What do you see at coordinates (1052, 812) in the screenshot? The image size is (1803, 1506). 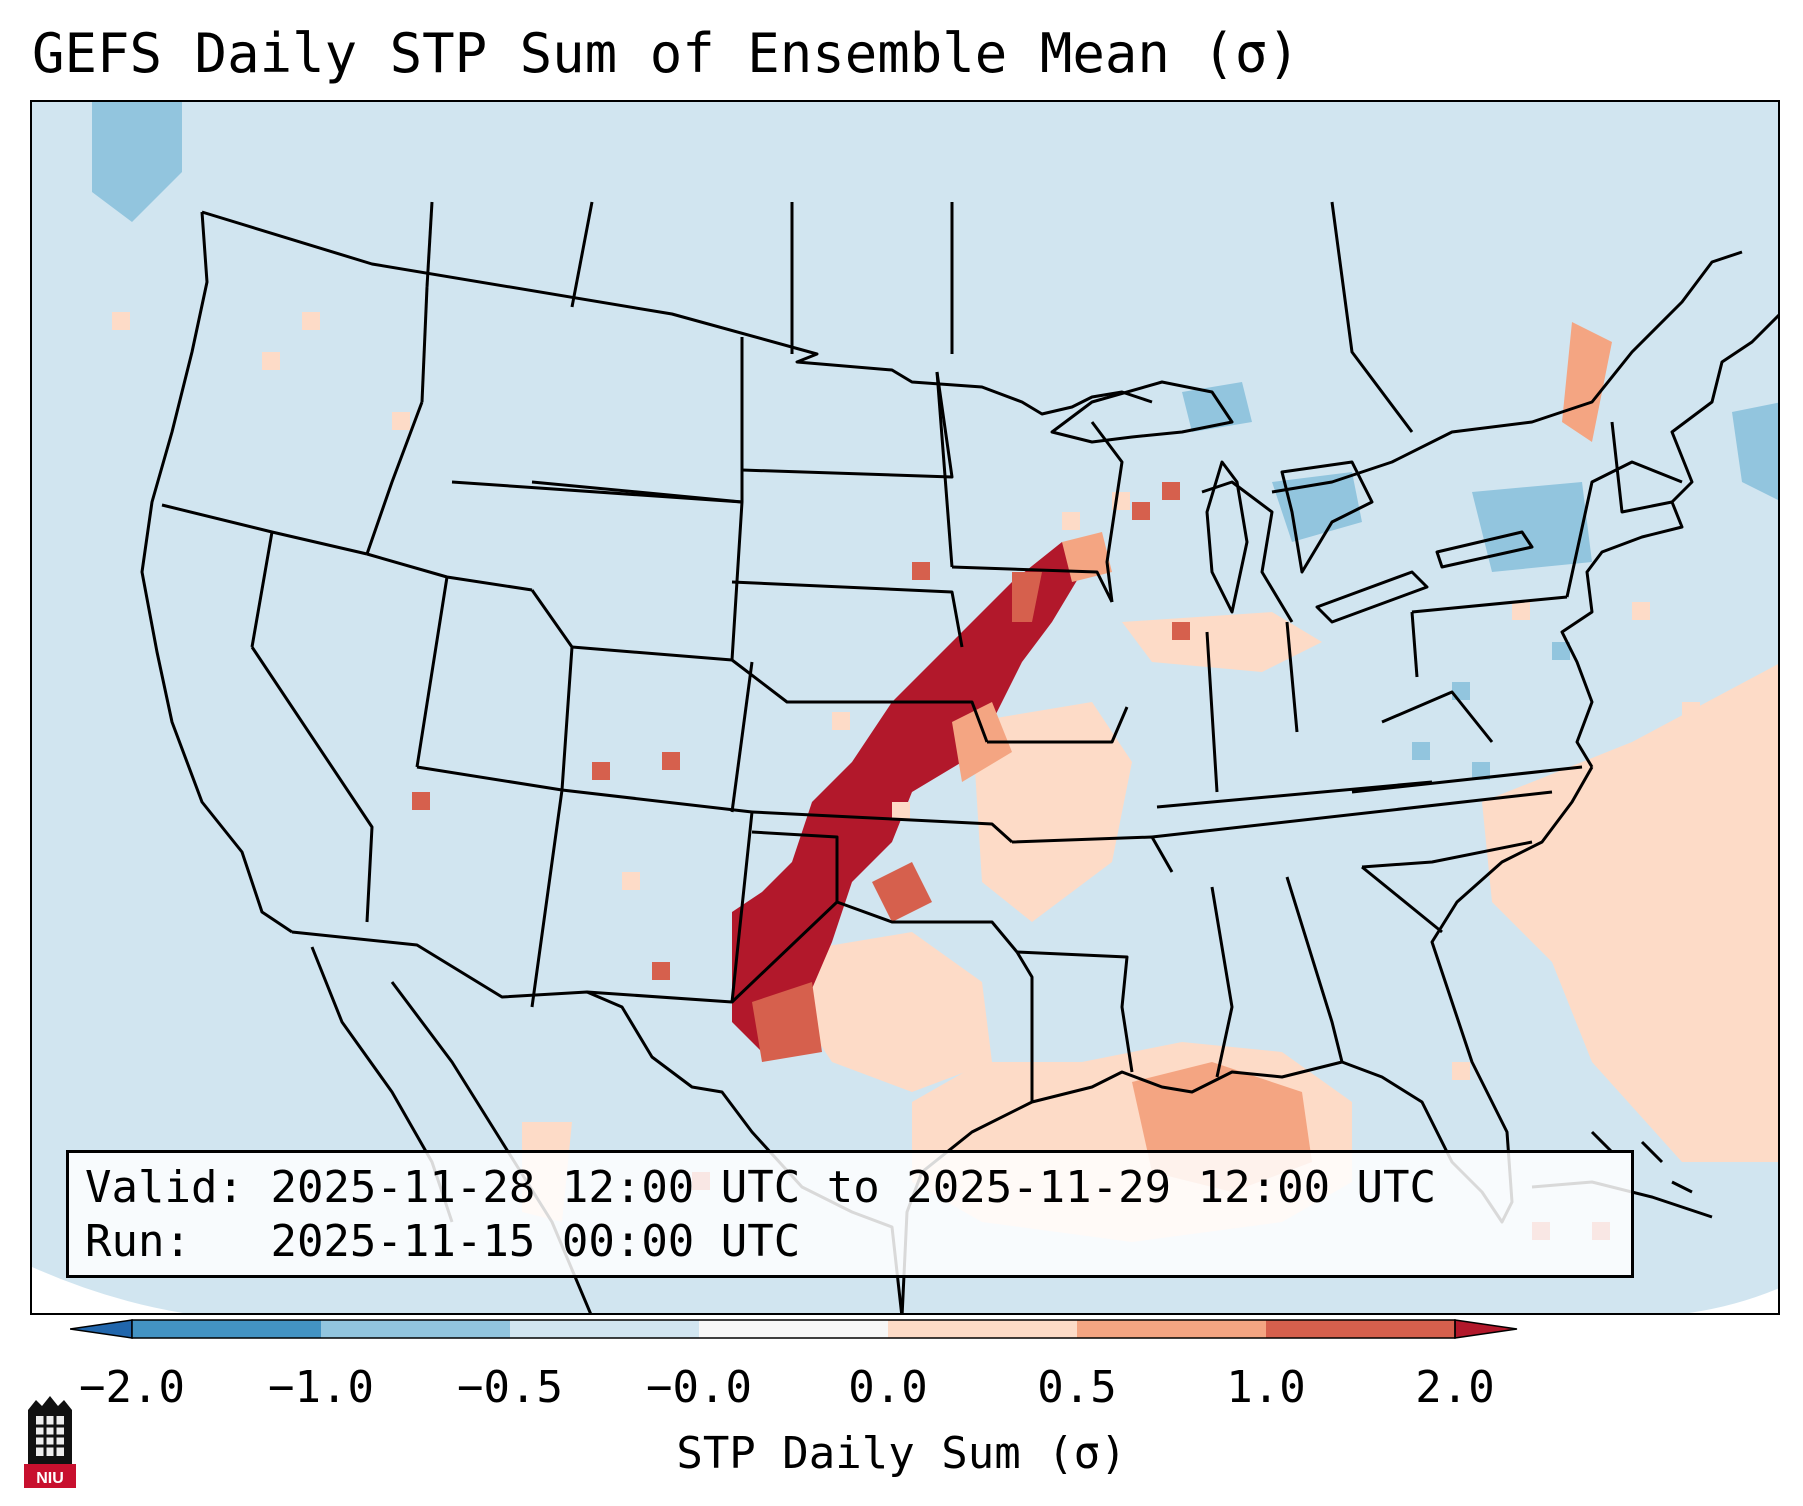 I see `ozark-positive-field` at bounding box center [1052, 812].